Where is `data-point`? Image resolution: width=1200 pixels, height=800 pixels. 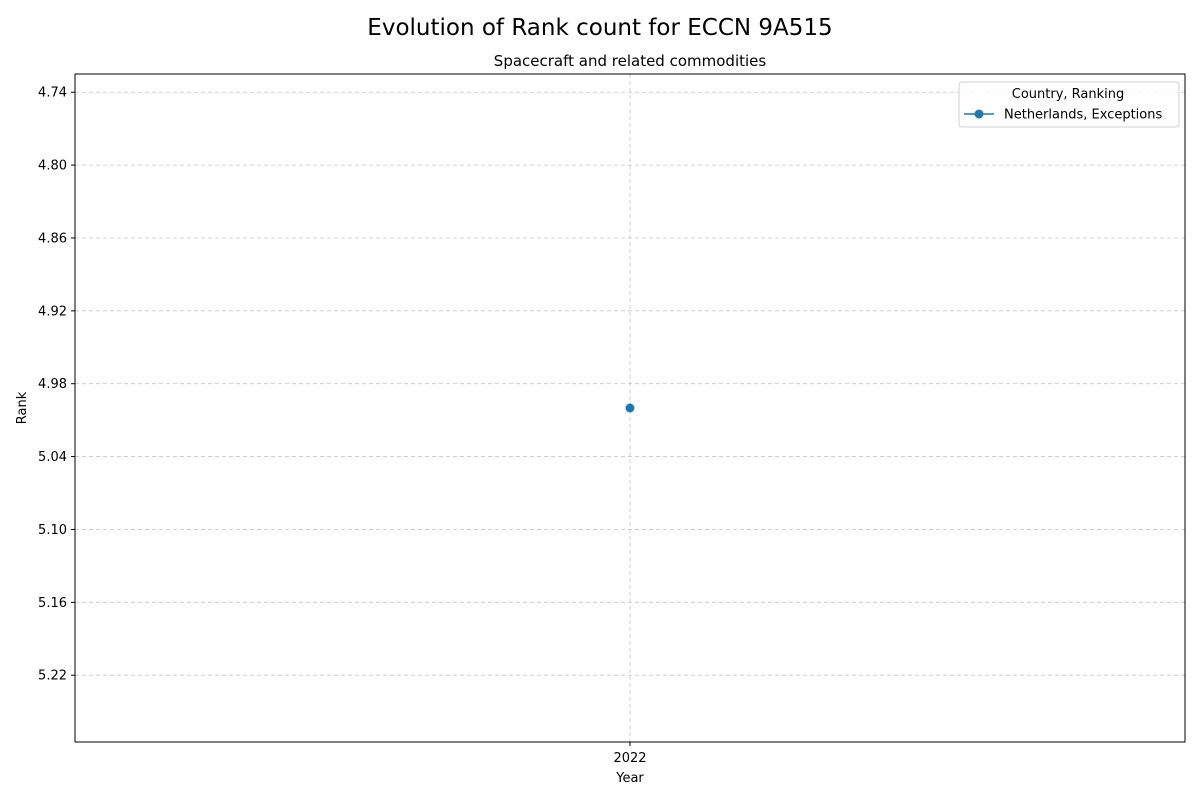
data-point is located at coordinates (630, 408).